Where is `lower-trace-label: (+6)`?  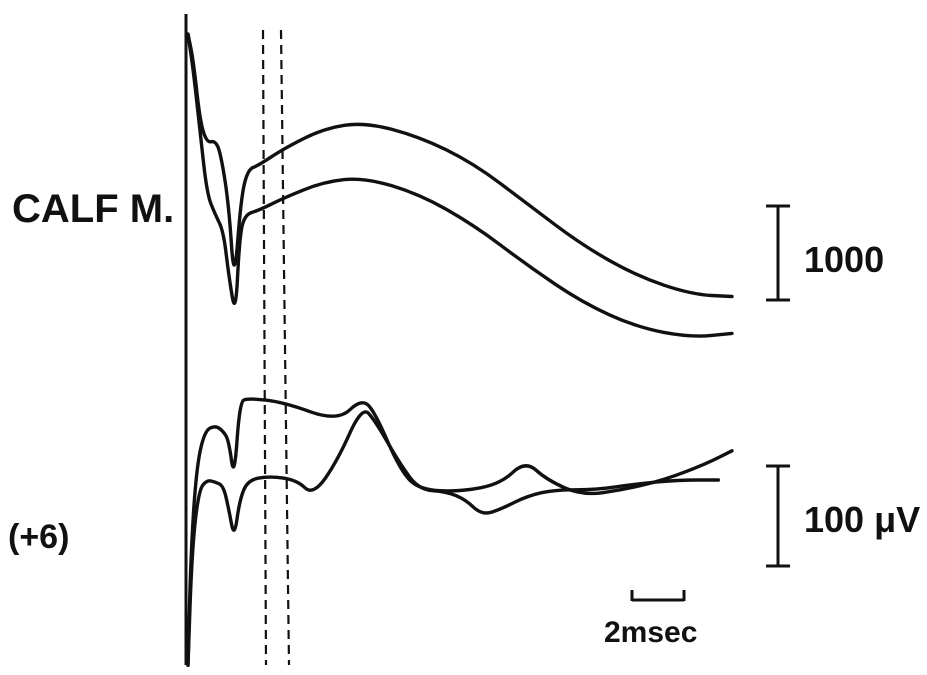
lower-trace-label: (+6) is located at coordinates (38, 537).